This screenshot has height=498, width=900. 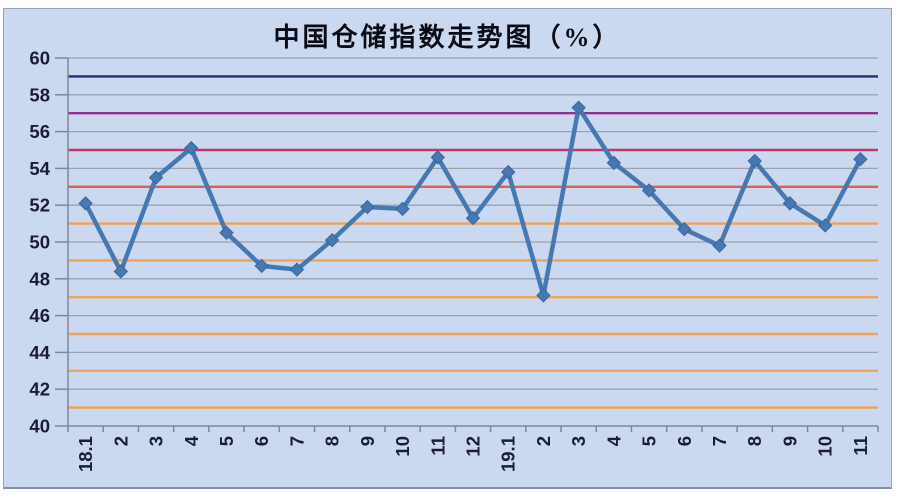 I want to click on y-tick-label: 52, so click(x=39, y=205).